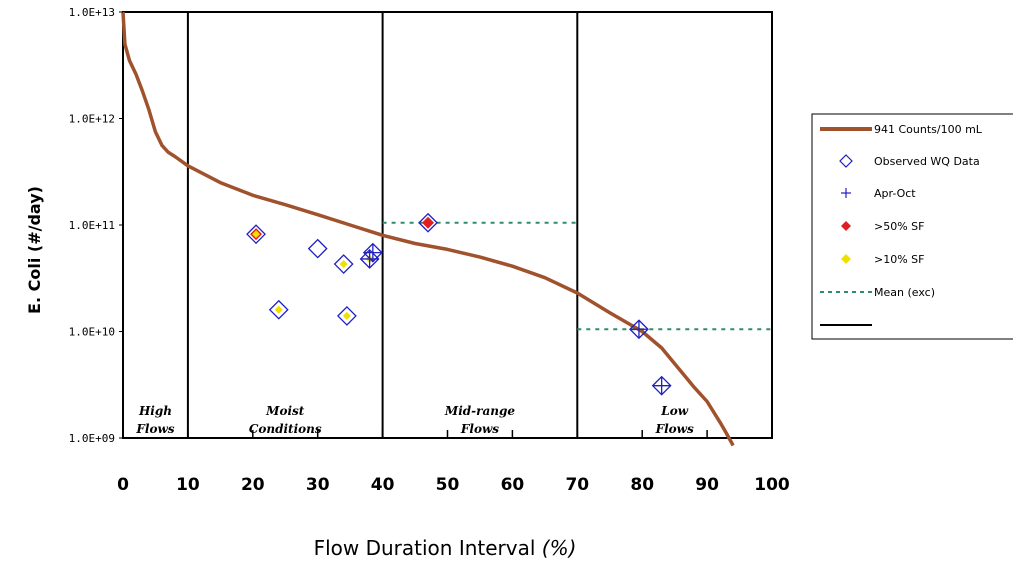 Image resolution: width=1013 pixels, height=567 pixels. What do you see at coordinates (285, 411) in the screenshot?
I see `region-label-line1: Moist` at bounding box center [285, 411].